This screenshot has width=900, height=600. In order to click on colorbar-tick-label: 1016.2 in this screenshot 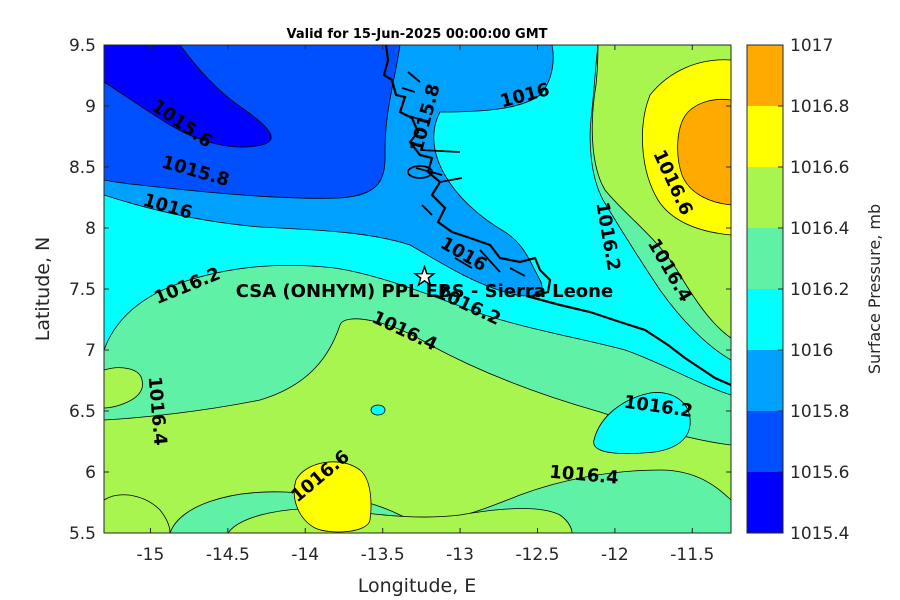, I will do `click(819, 290)`.